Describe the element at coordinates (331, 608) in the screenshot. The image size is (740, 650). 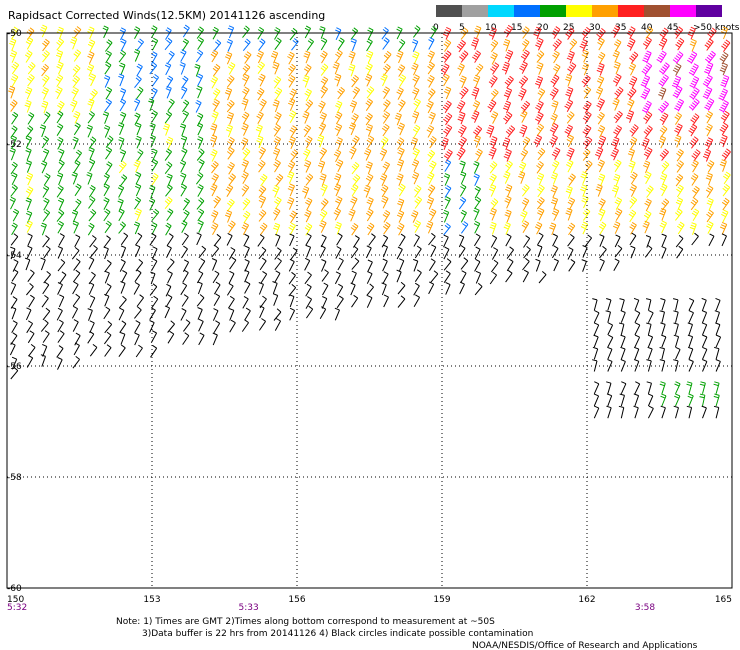
I see `time-labels: 5:32 5:33 3:58` at that location.